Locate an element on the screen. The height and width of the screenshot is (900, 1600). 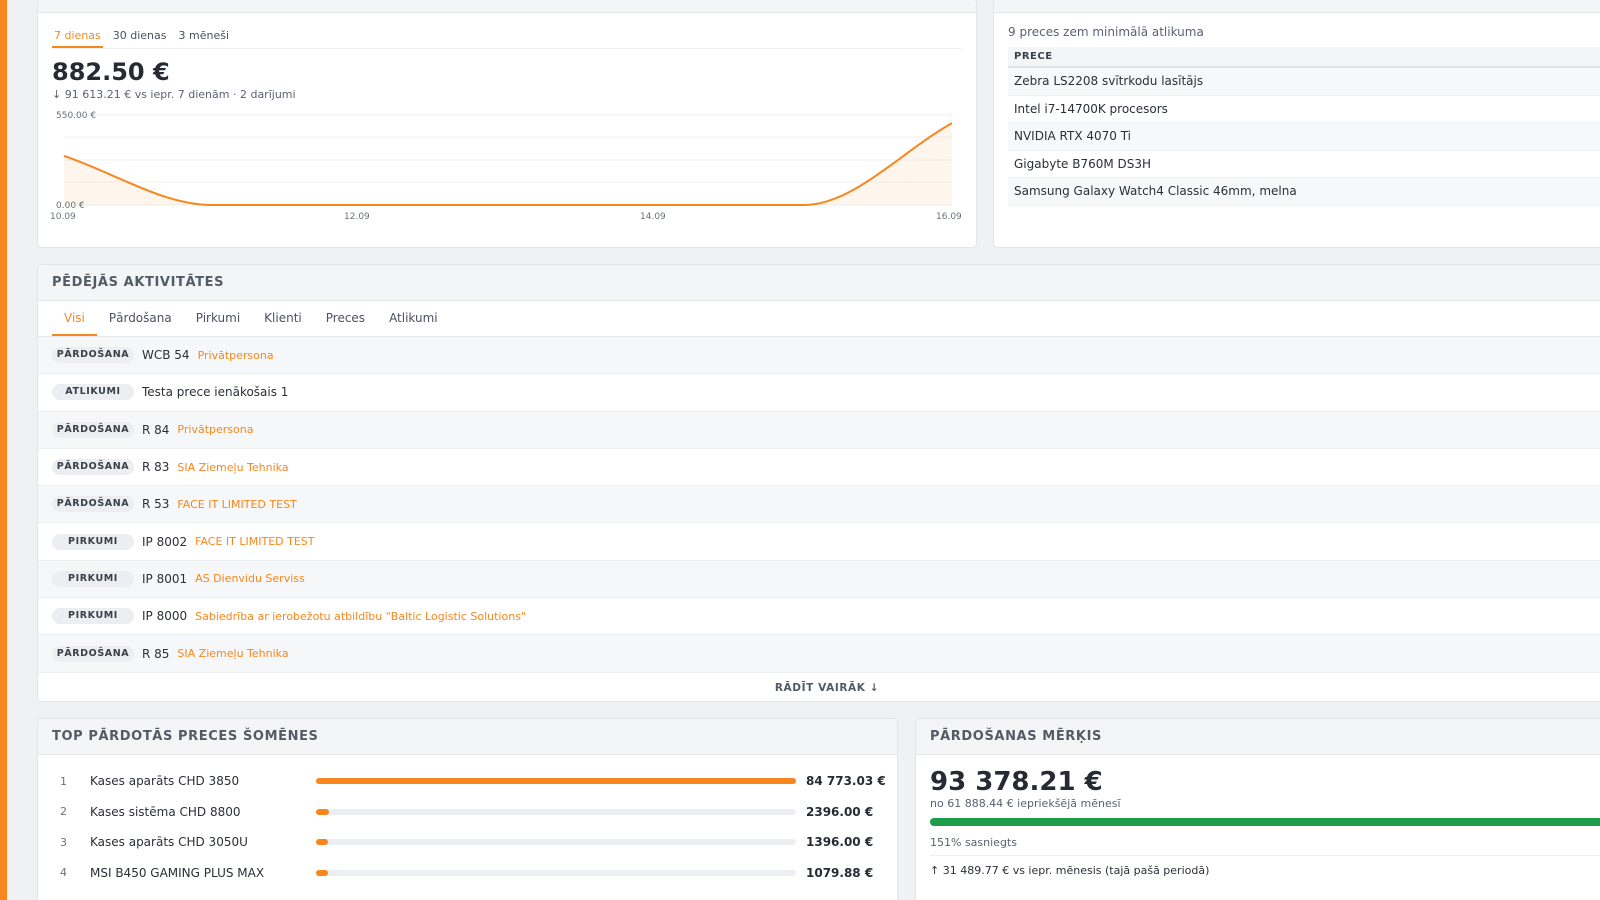
activity-ref: IP 8000 is located at coordinates (165, 616).